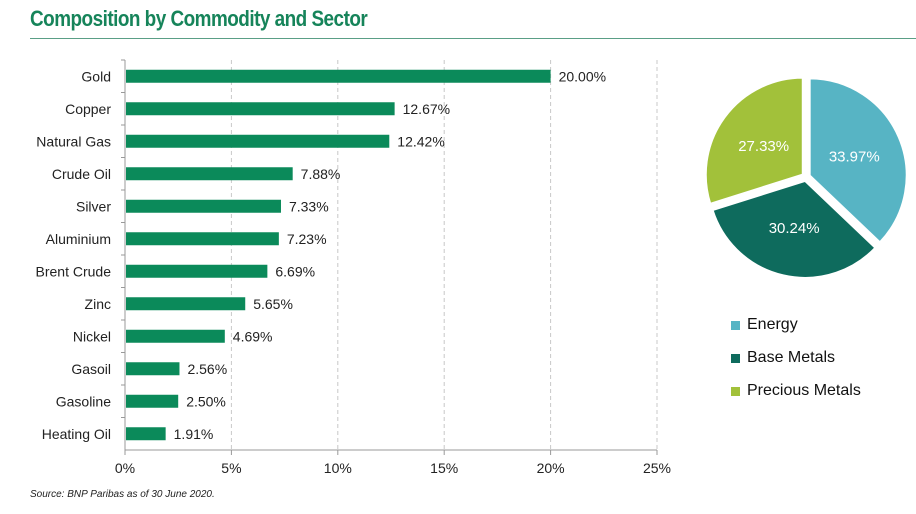  What do you see at coordinates (260, 109) in the screenshot?
I see `bar-copper` at bounding box center [260, 109].